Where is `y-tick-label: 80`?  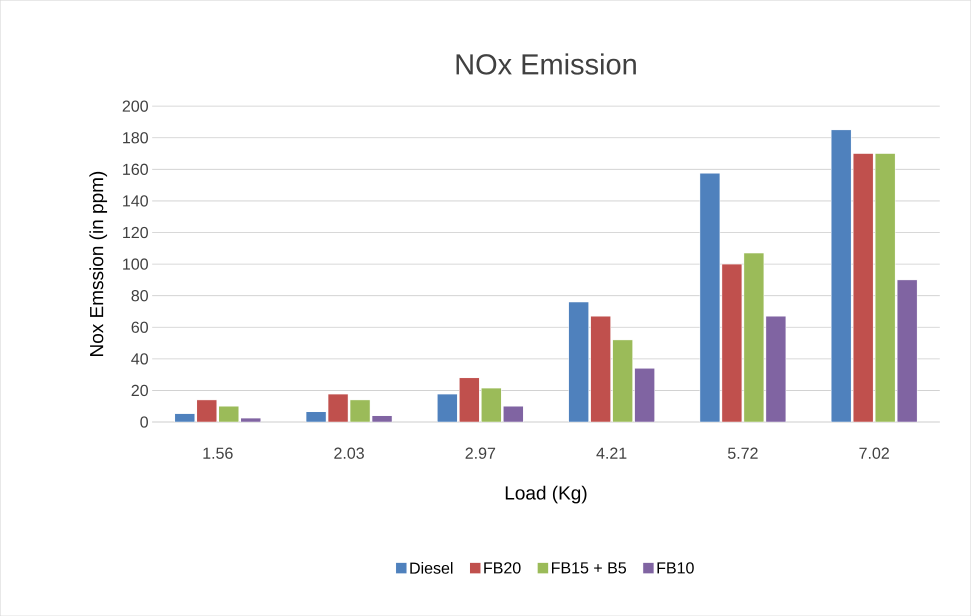 y-tick-label: 80 is located at coordinates (140, 296).